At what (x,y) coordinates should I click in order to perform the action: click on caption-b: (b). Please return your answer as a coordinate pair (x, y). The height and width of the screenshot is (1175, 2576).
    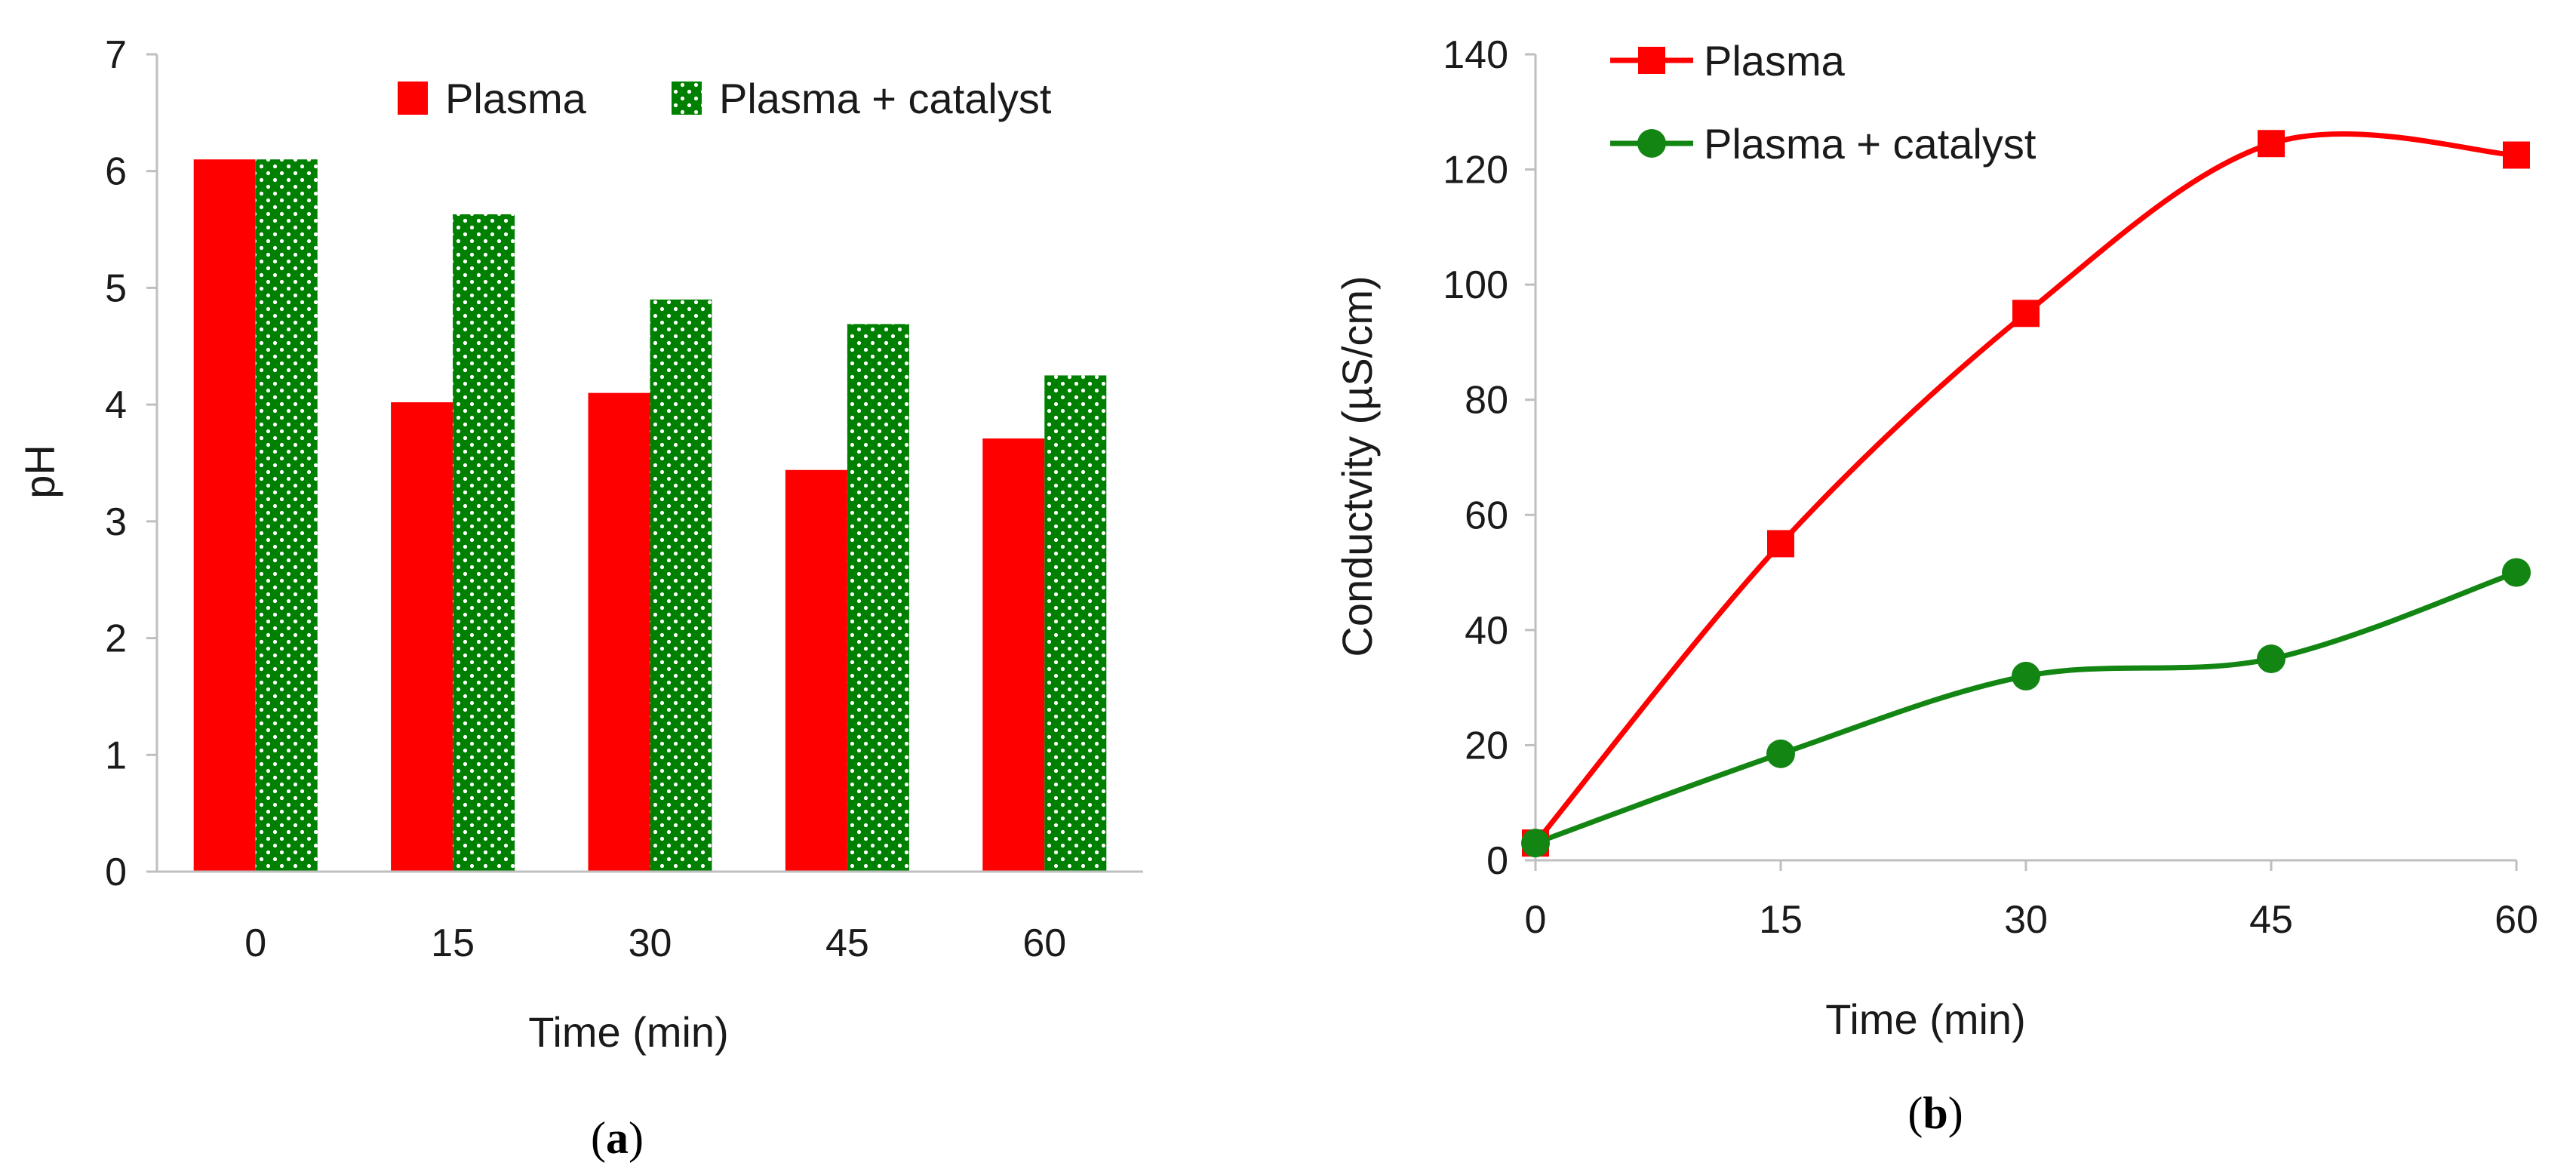
    Looking at the image, I should click on (1935, 1113).